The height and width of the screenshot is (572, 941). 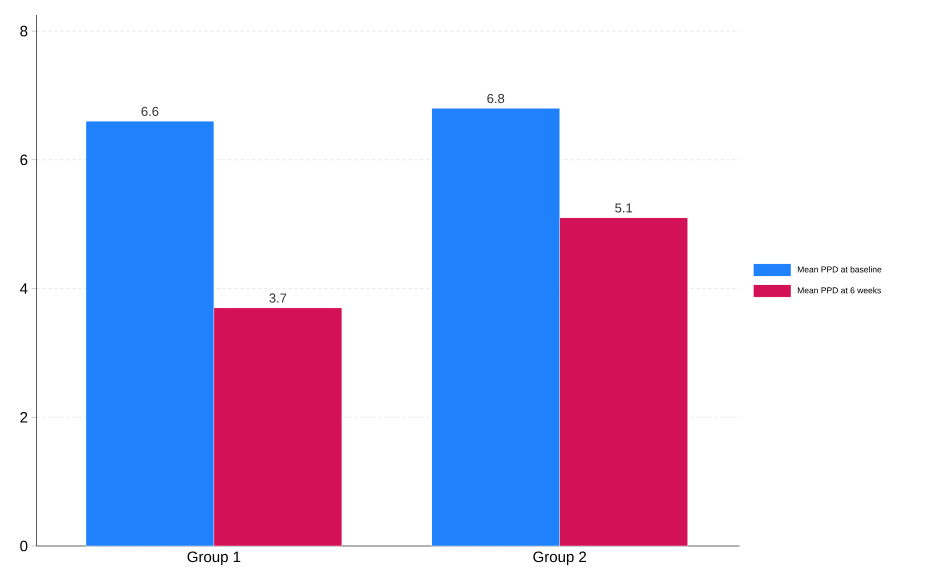 I want to click on x-tick-label: Group 1, so click(x=214, y=559).